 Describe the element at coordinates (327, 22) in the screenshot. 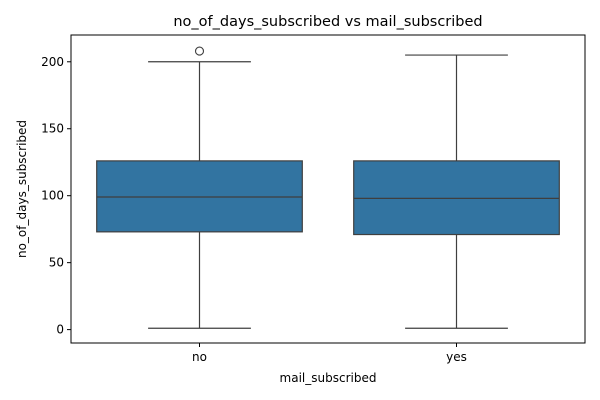

I see `chart-title: no_of_days_subscribed vs mail_subscribed` at that location.